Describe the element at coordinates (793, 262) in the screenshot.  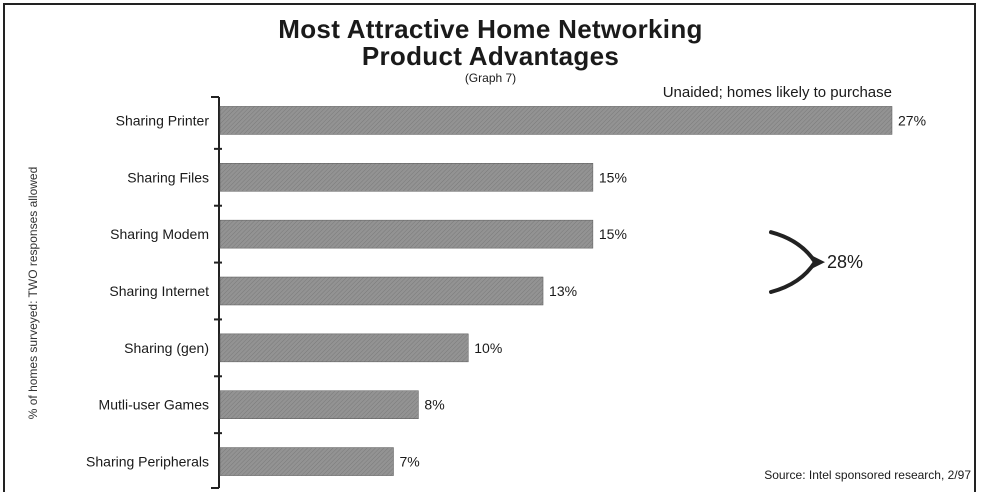
I see `callout-bracket` at that location.